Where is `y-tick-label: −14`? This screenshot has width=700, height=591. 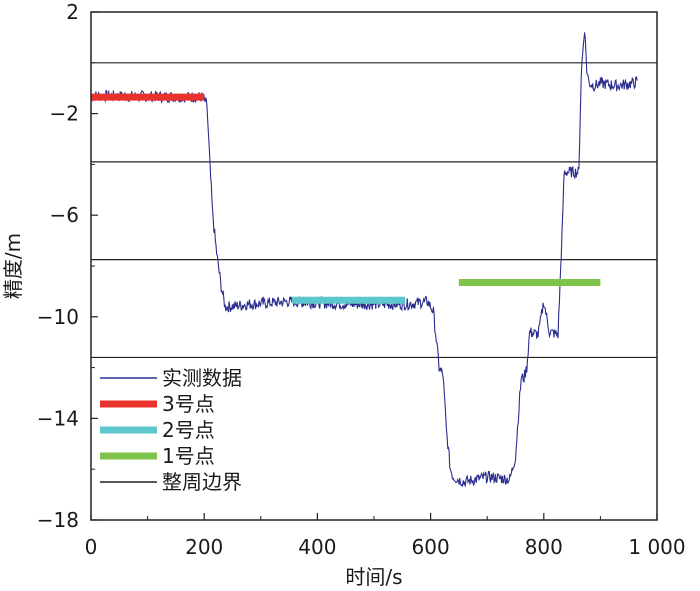
y-tick-label: −14 is located at coordinates (58, 418).